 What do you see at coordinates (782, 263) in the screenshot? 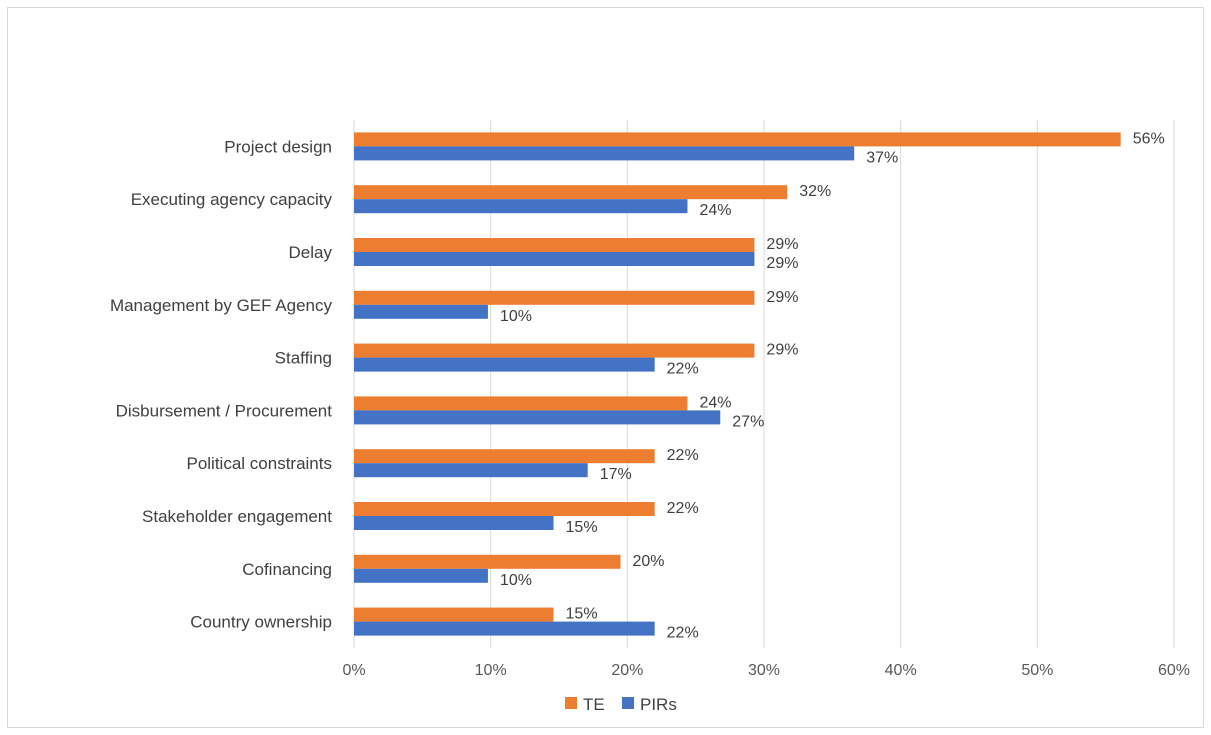
I see `data-label-pirs: 29%` at bounding box center [782, 263].